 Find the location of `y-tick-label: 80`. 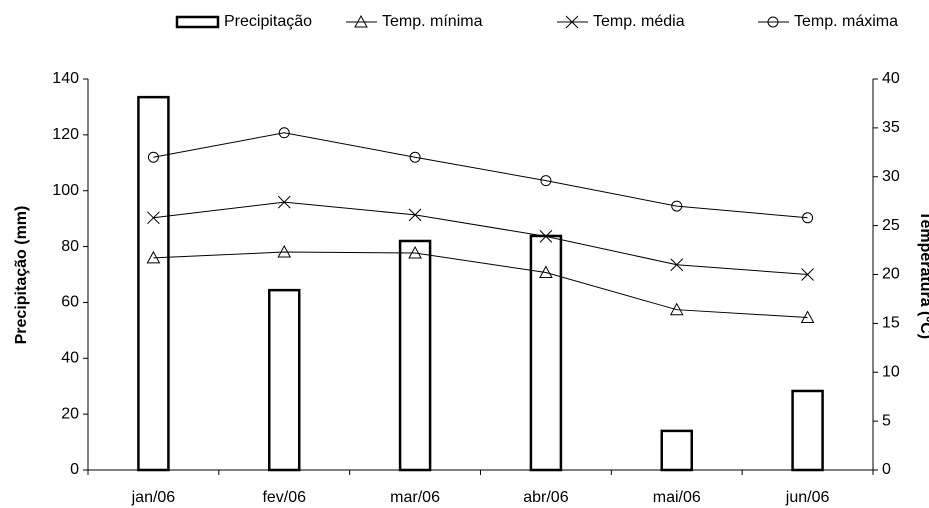

y-tick-label: 80 is located at coordinates (70, 246).